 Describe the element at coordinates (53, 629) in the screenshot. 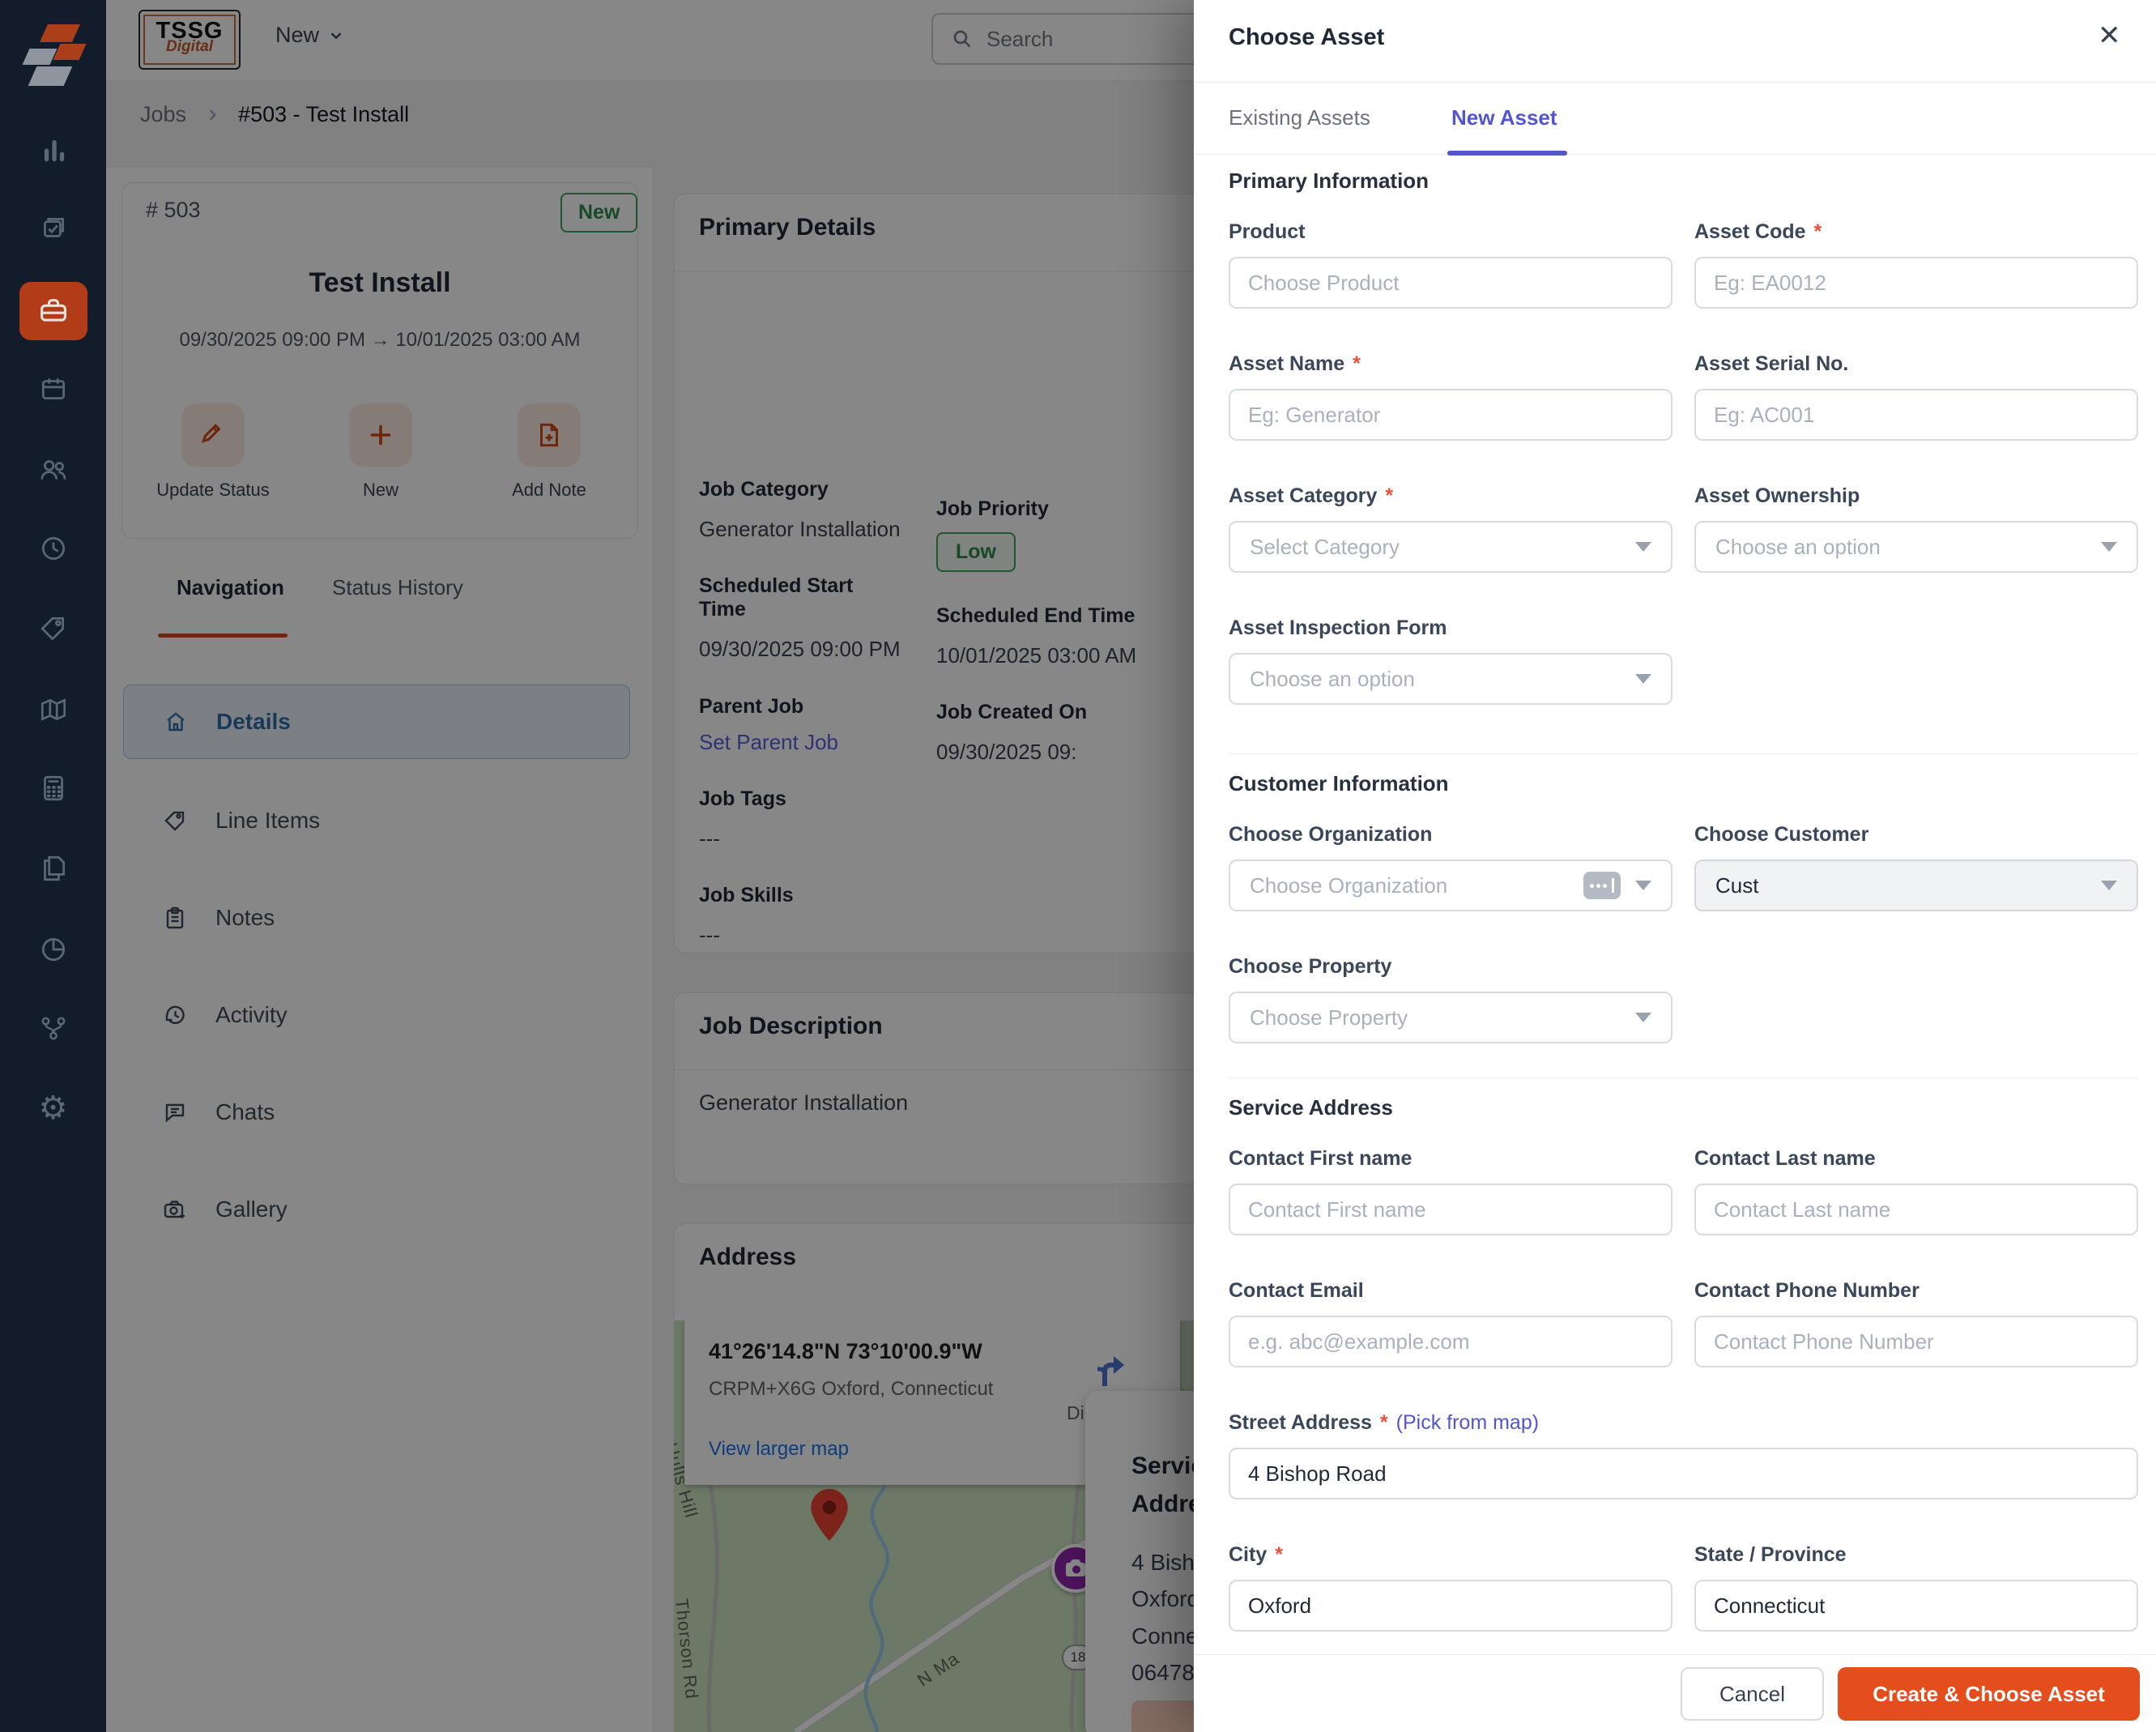

I see `parts-icon` at that location.